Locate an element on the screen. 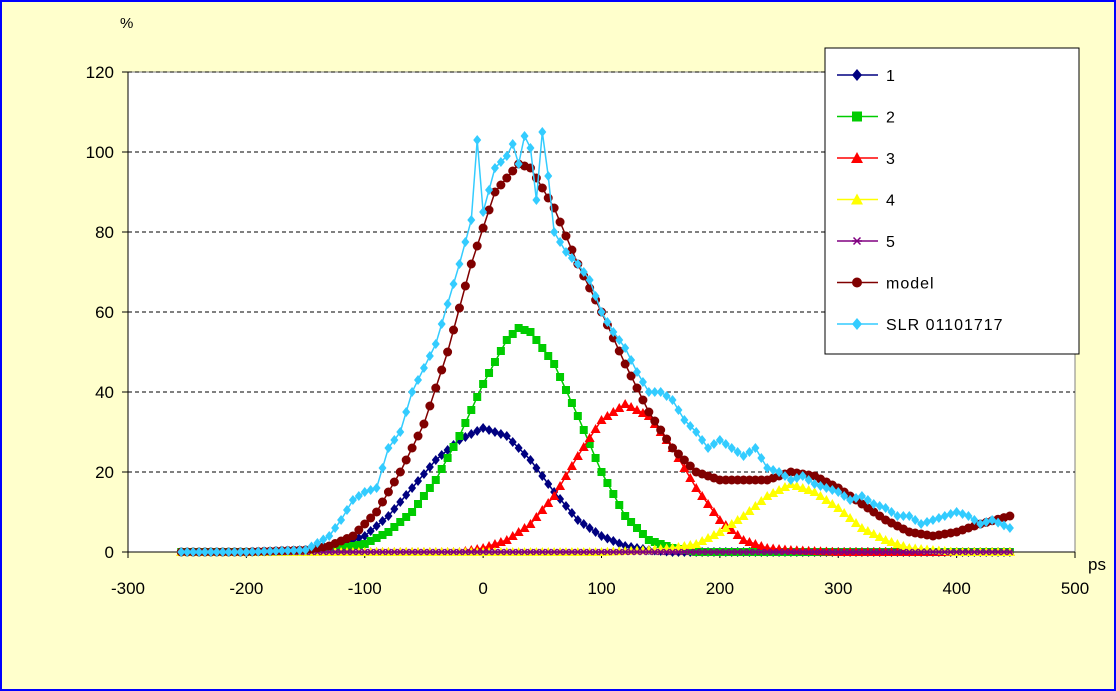 The image size is (1116, 691). y-tick-label: 20 is located at coordinates (104, 472).